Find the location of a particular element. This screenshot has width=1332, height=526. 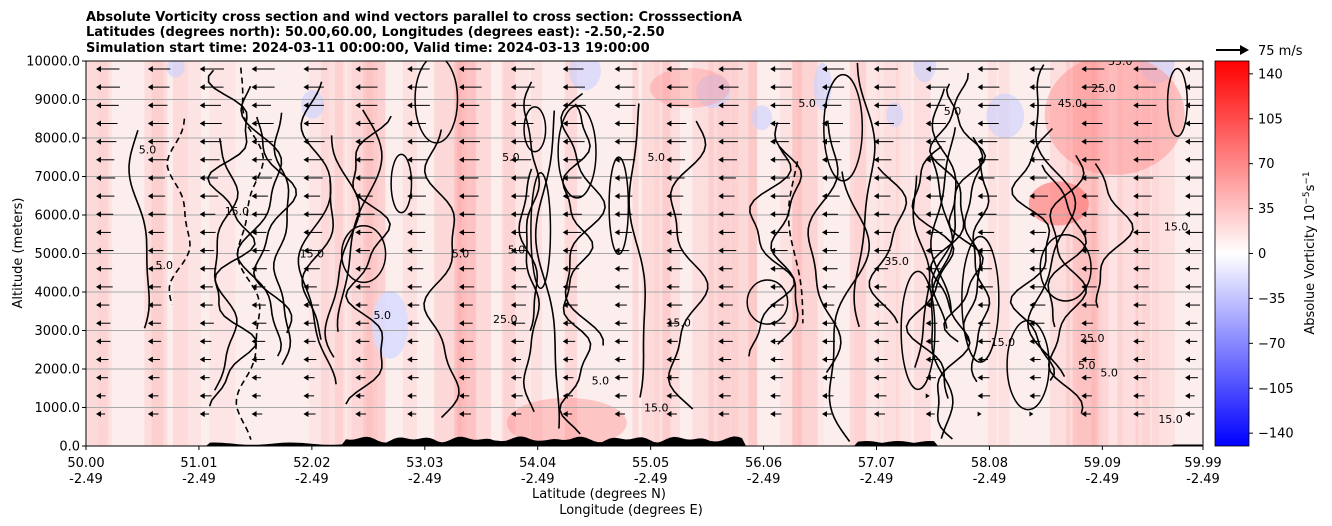

quiver-key-arrowhead is located at coordinates (1244, 50).